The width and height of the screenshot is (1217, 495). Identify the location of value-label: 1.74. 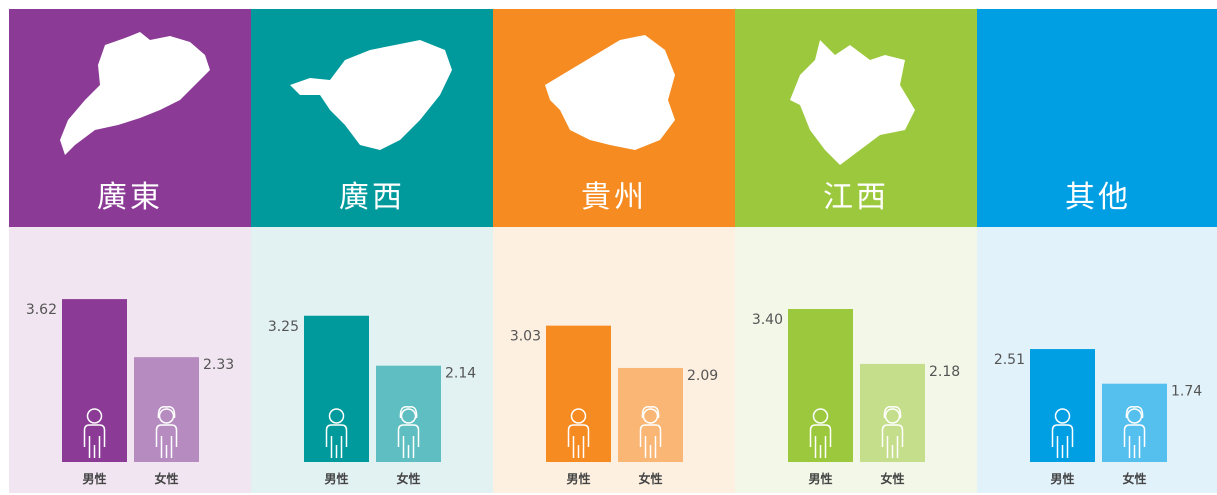
(1186, 392).